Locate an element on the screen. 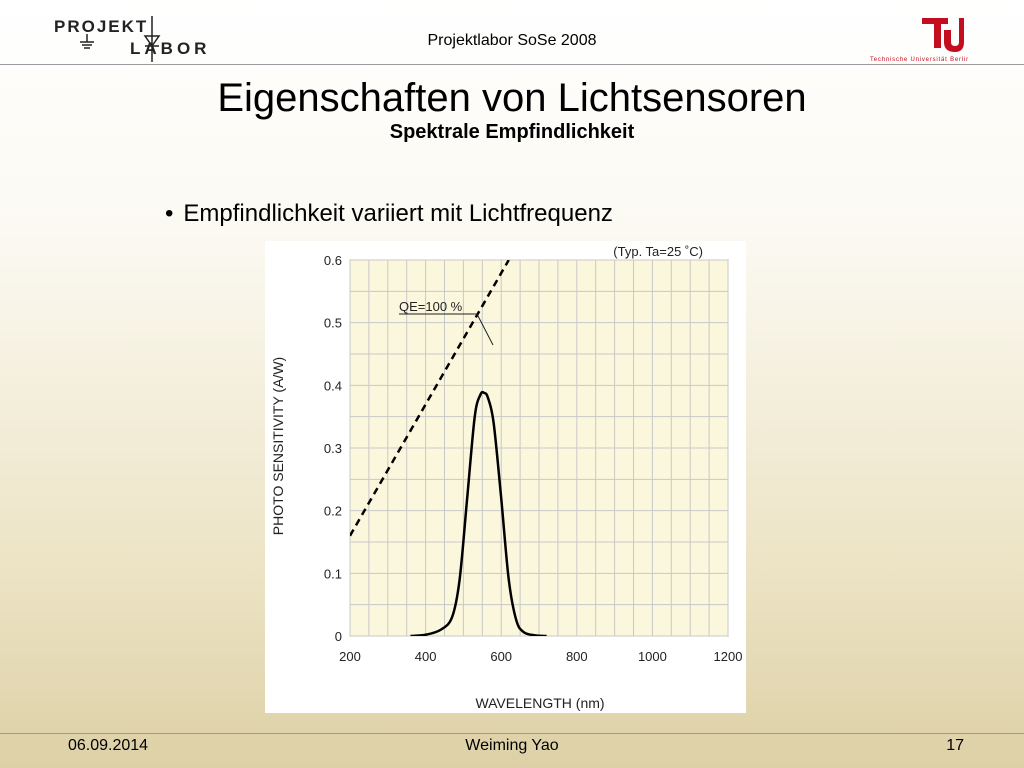  x-tick-label: 1000 is located at coordinates (652, 656).